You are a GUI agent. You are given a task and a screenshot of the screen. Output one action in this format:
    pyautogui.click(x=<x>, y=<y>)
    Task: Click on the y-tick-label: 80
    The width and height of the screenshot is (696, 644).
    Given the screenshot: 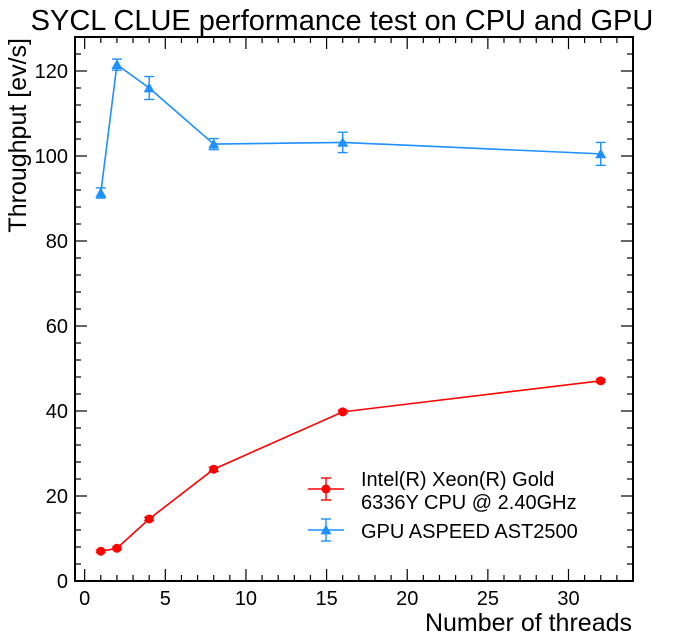 What is the action you would take?
    pyautogui.click(x=57, y=242)
    